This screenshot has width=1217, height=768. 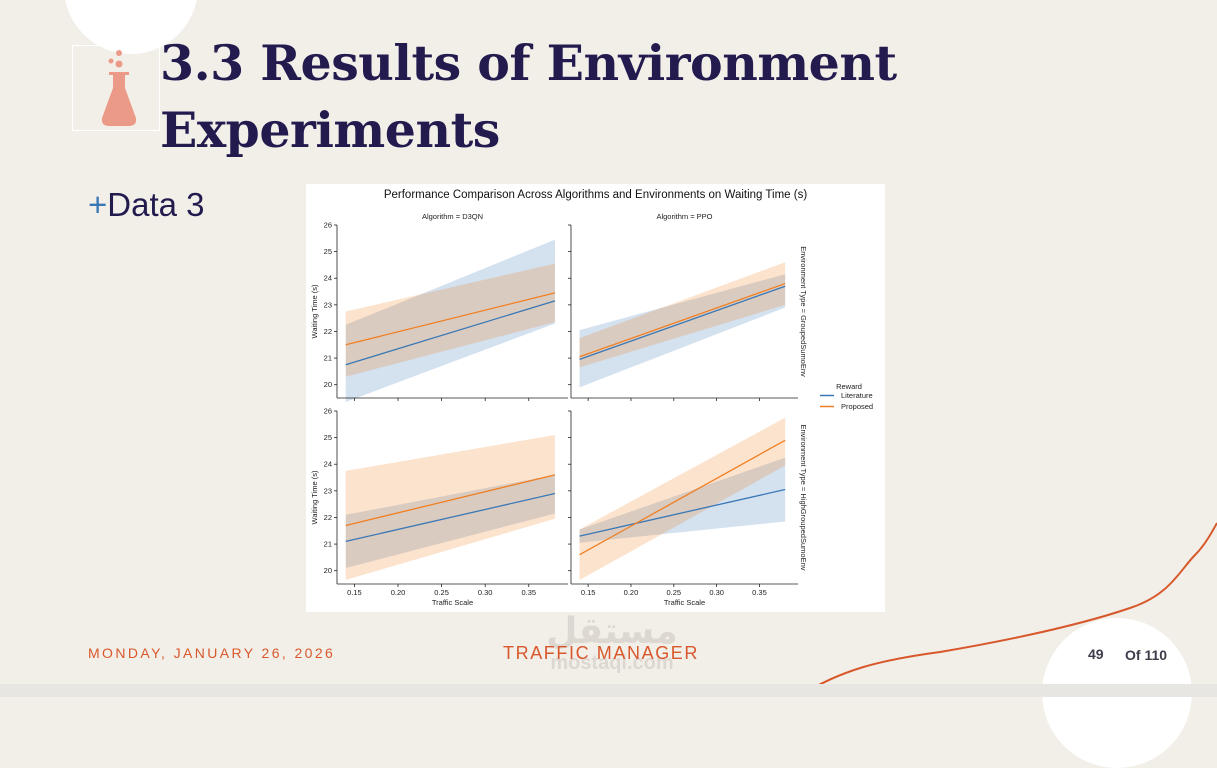 I want to click on panel-3-ci-band-proposed, so click(x=450, y=507).